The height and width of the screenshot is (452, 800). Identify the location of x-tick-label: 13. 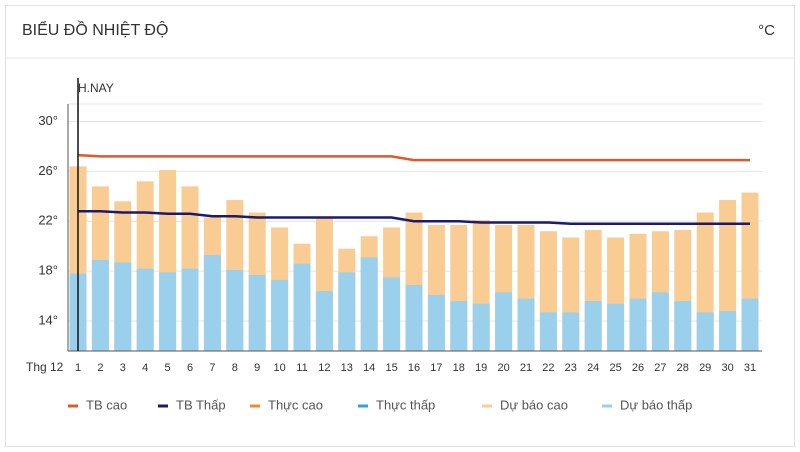
(347, 368).